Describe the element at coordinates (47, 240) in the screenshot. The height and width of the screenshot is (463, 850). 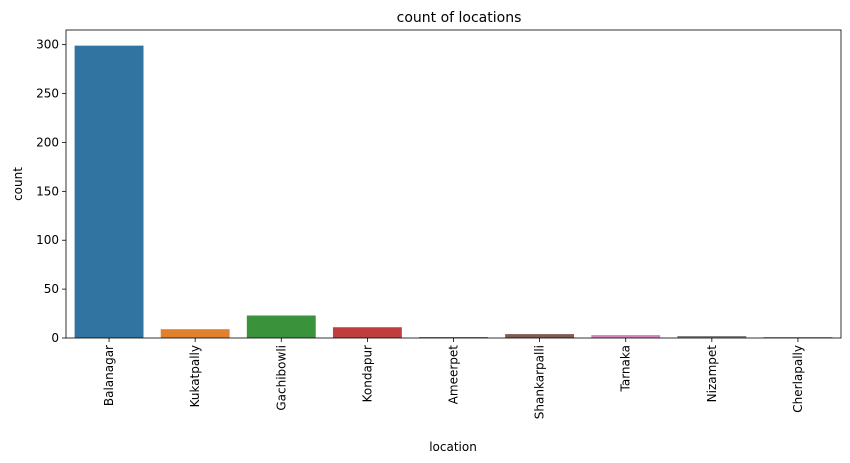
I see `y-tick-label: 100` at that location.